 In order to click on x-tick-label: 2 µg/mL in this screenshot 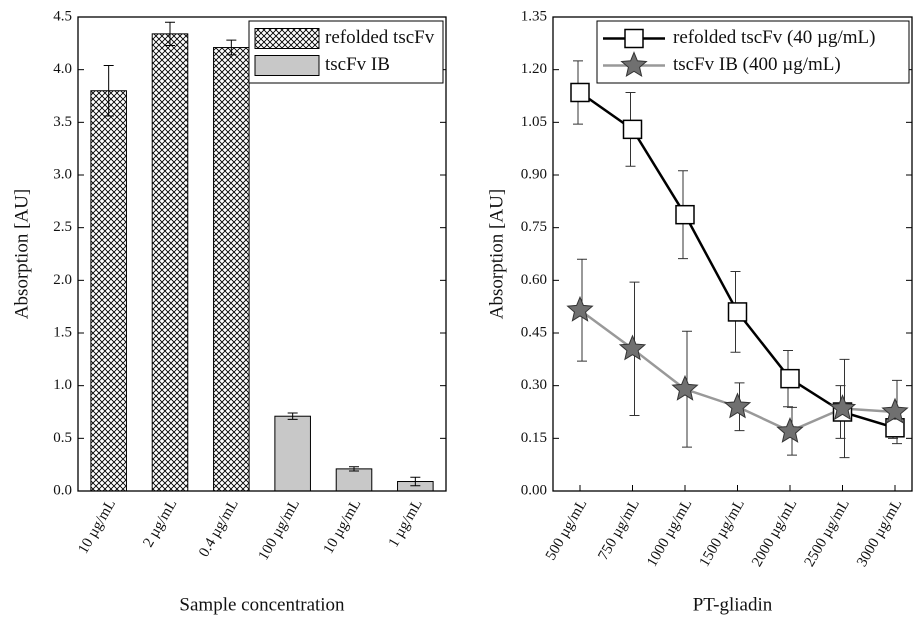, I will do `click(160, 523)`.